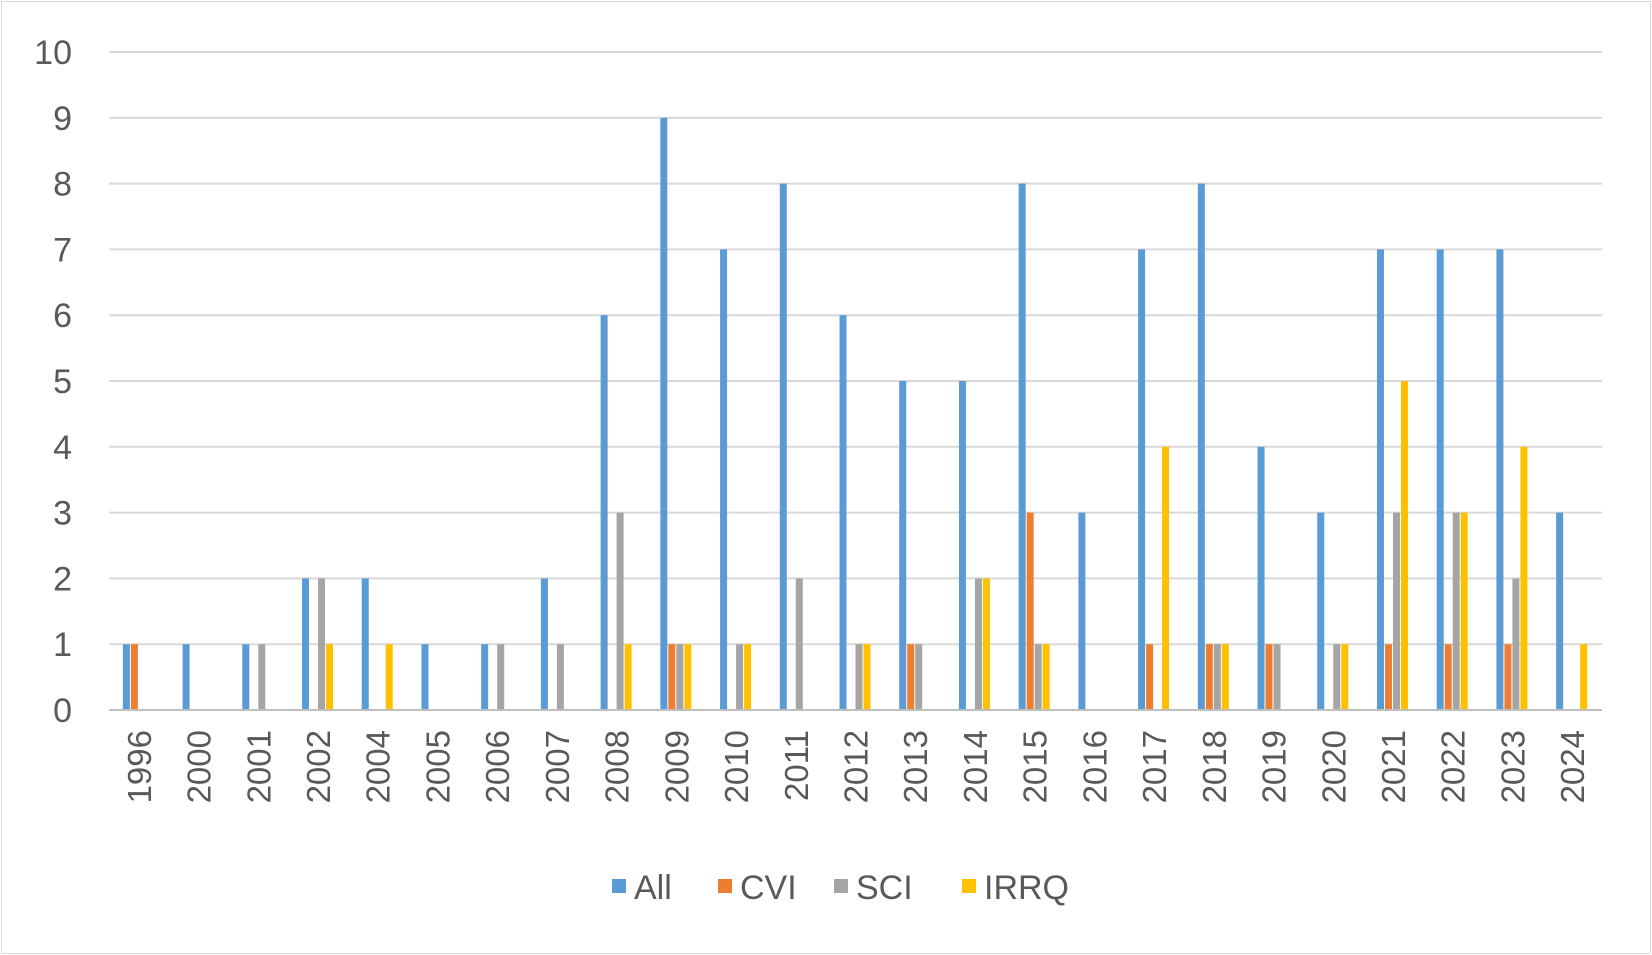  Describe the element at coordinates (560, 677) in the screenshot. I see `bar-sci-2007` at that location.